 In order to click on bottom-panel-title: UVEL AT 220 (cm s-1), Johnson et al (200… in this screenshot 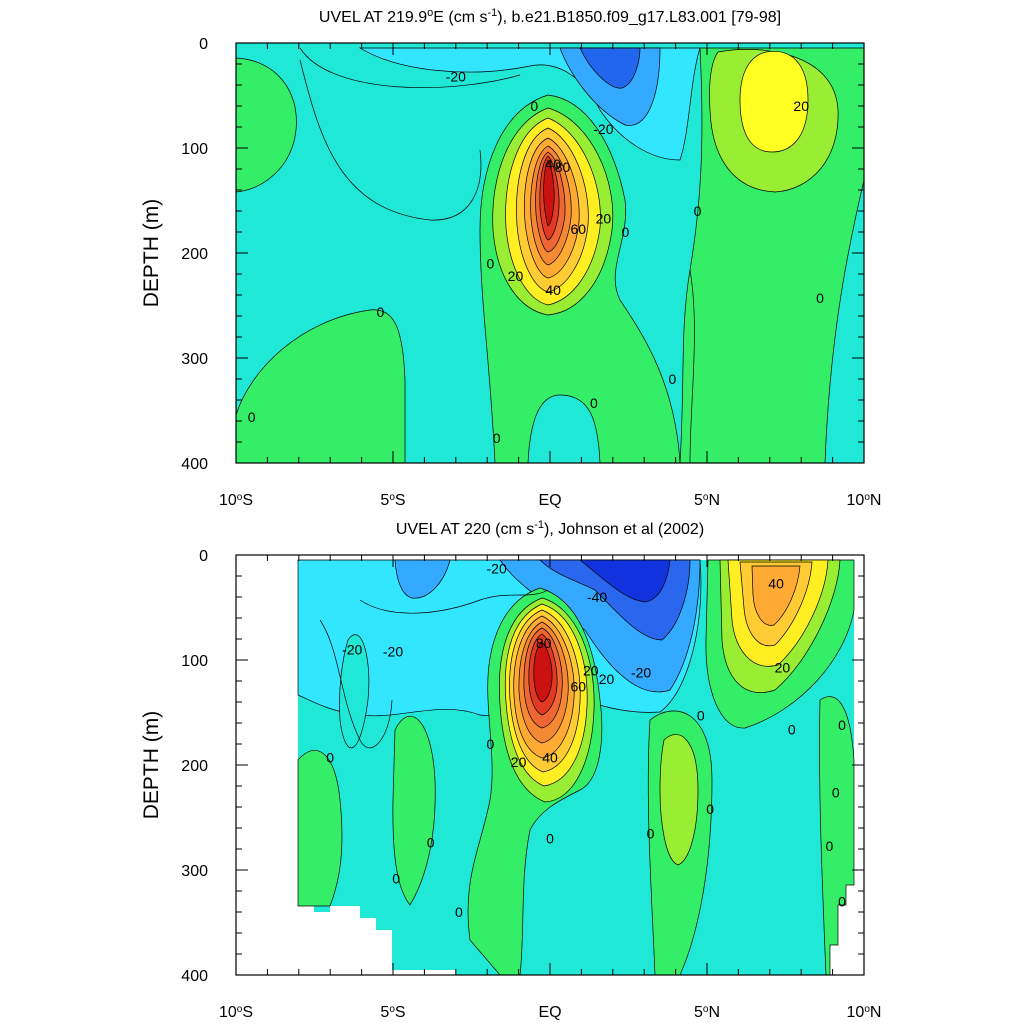, I will do `click(550, 528)`.